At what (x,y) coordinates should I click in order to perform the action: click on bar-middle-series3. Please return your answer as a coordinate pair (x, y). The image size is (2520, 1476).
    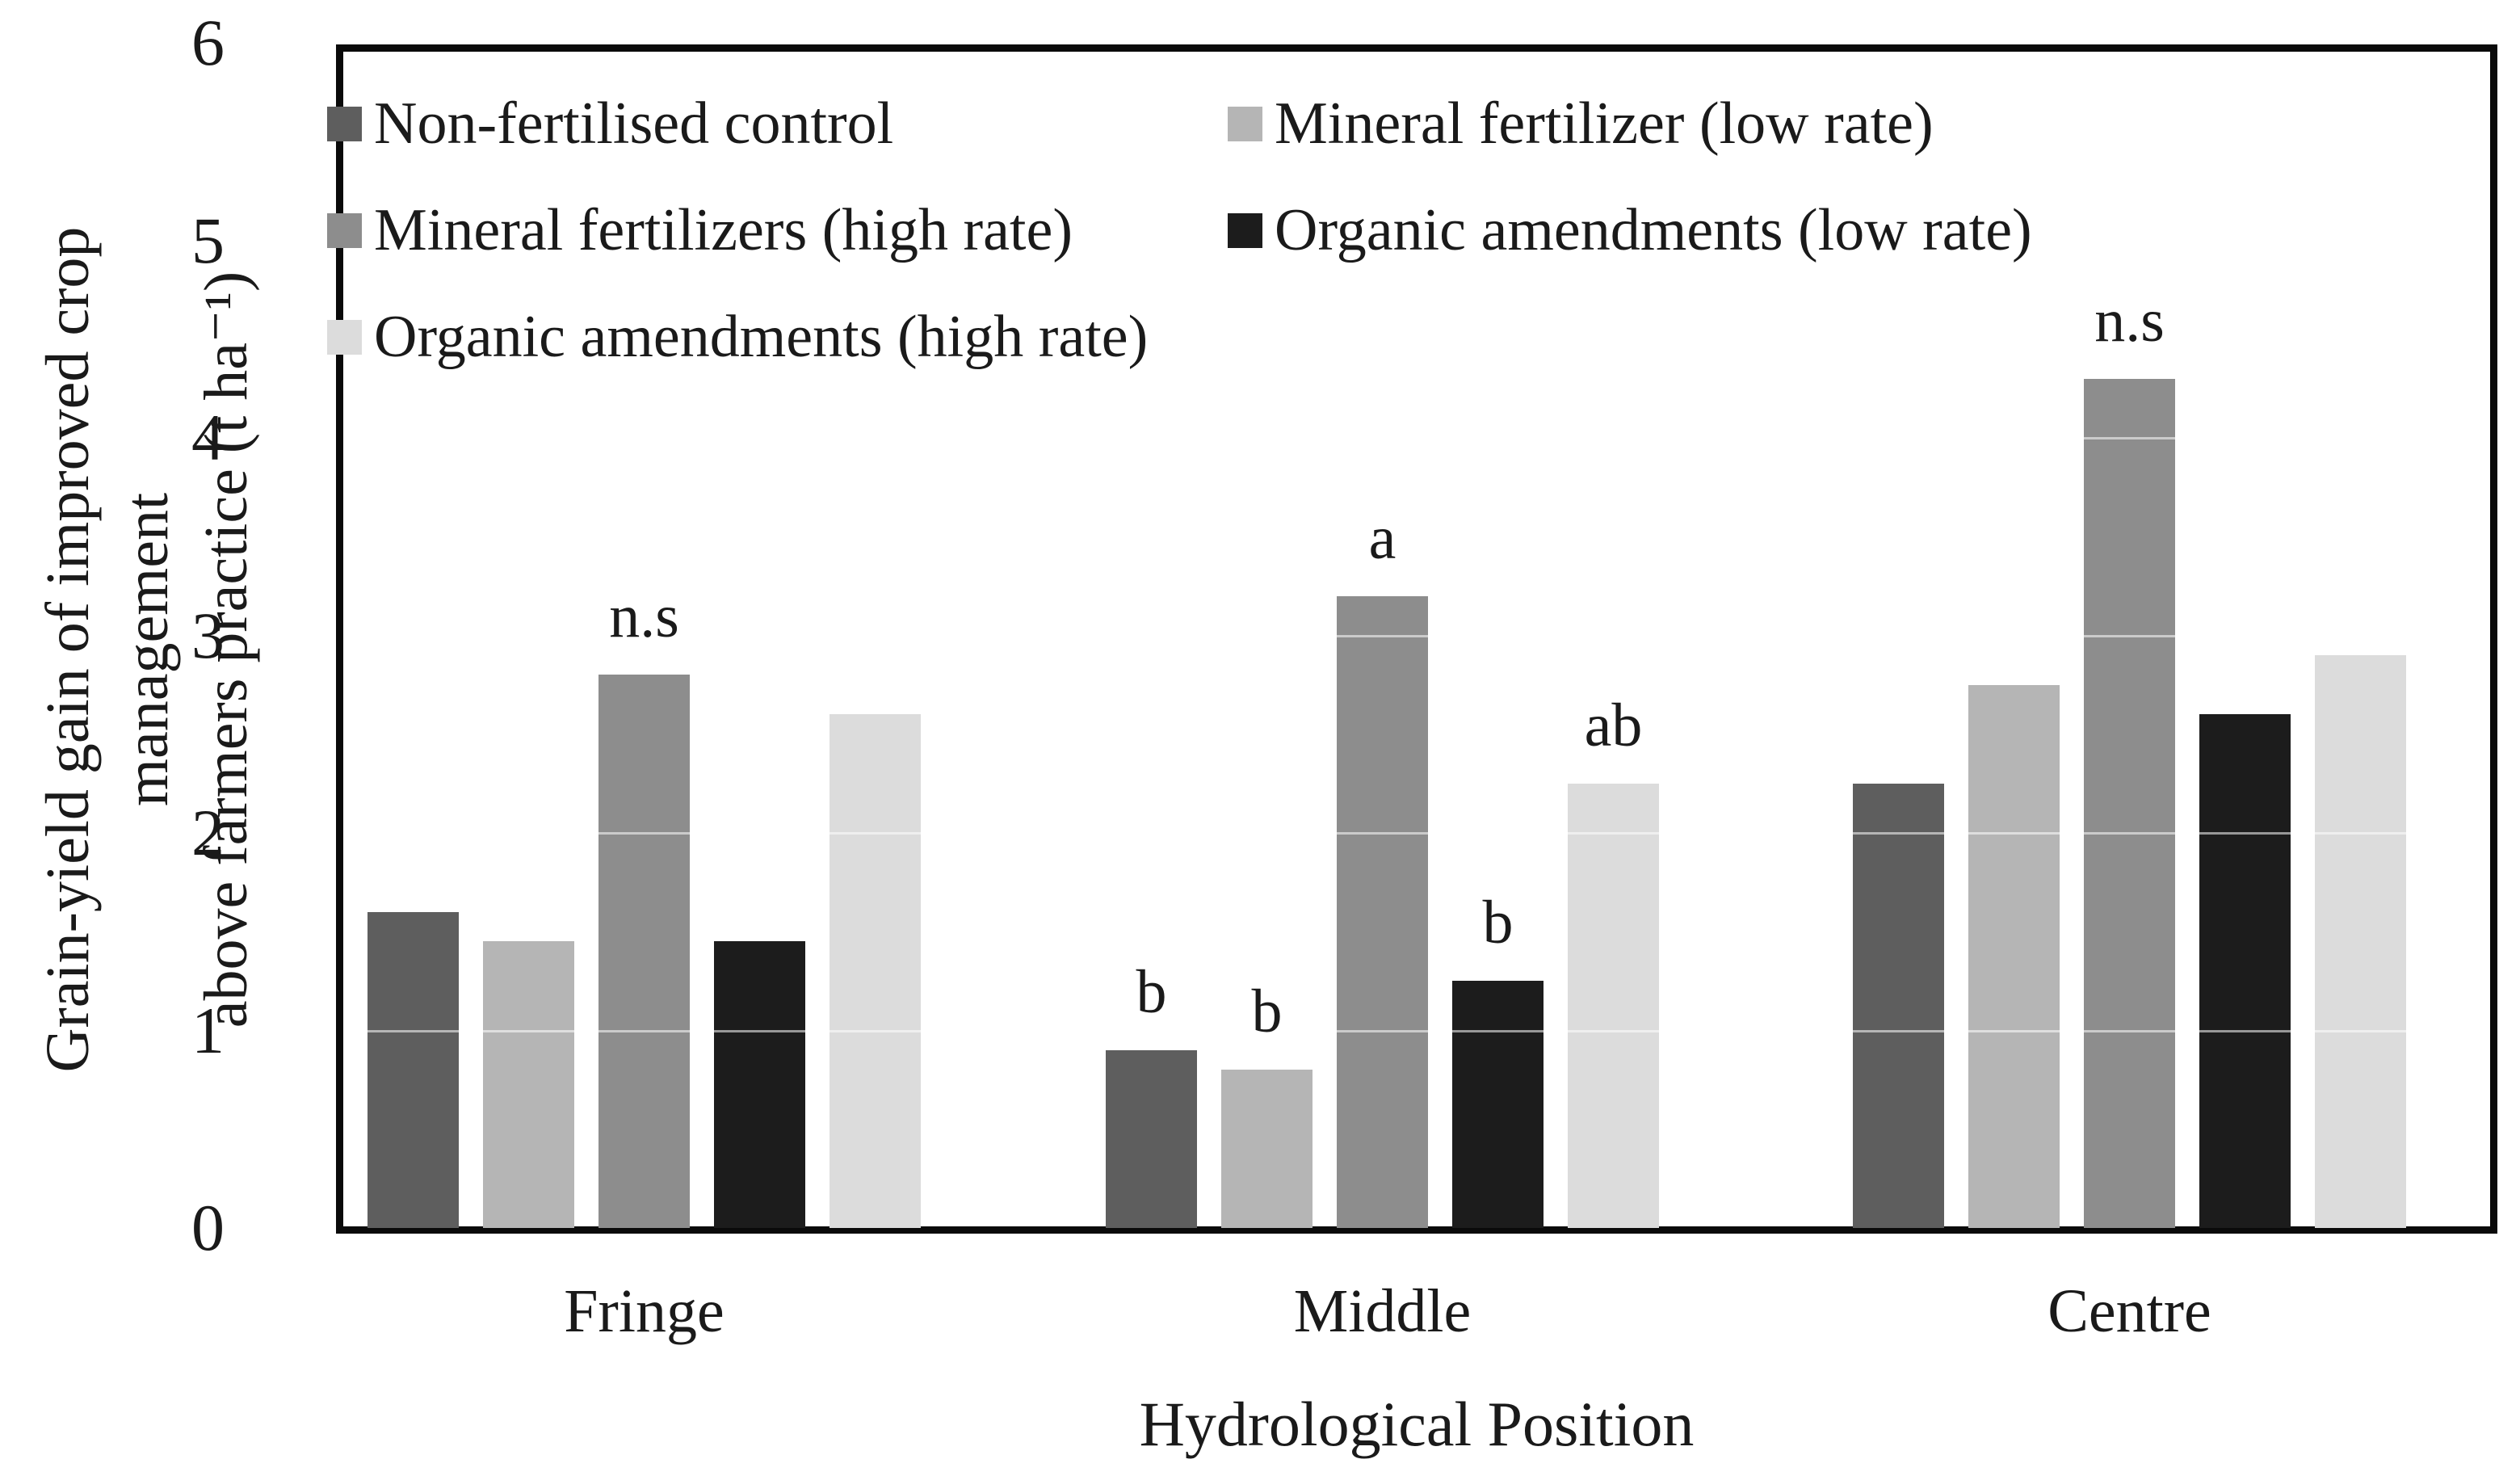
    Looking at the image, I should click on (1382, 911).